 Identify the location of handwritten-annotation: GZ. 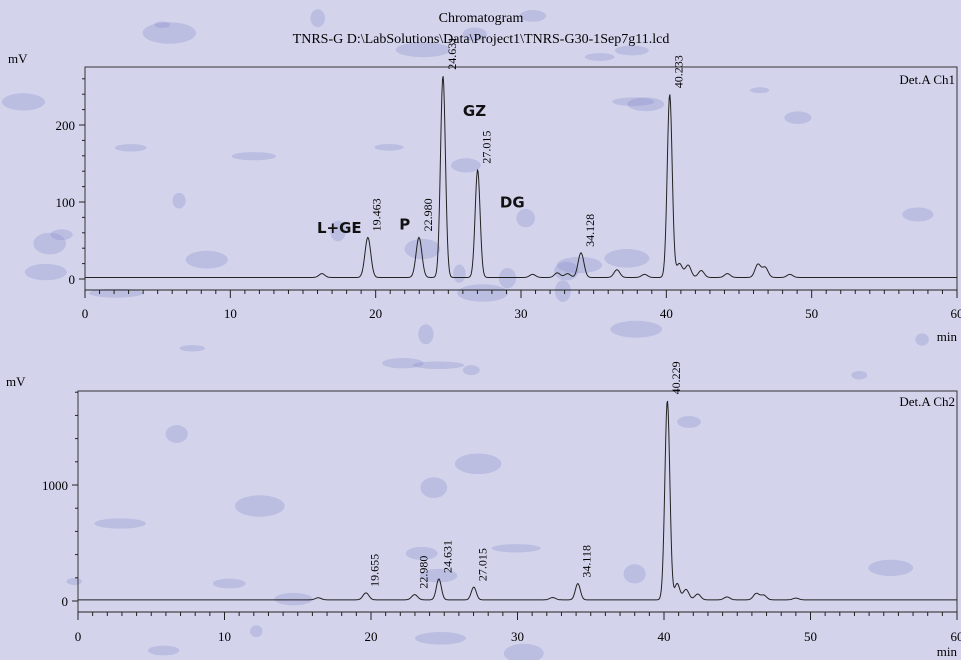
(474, 111).